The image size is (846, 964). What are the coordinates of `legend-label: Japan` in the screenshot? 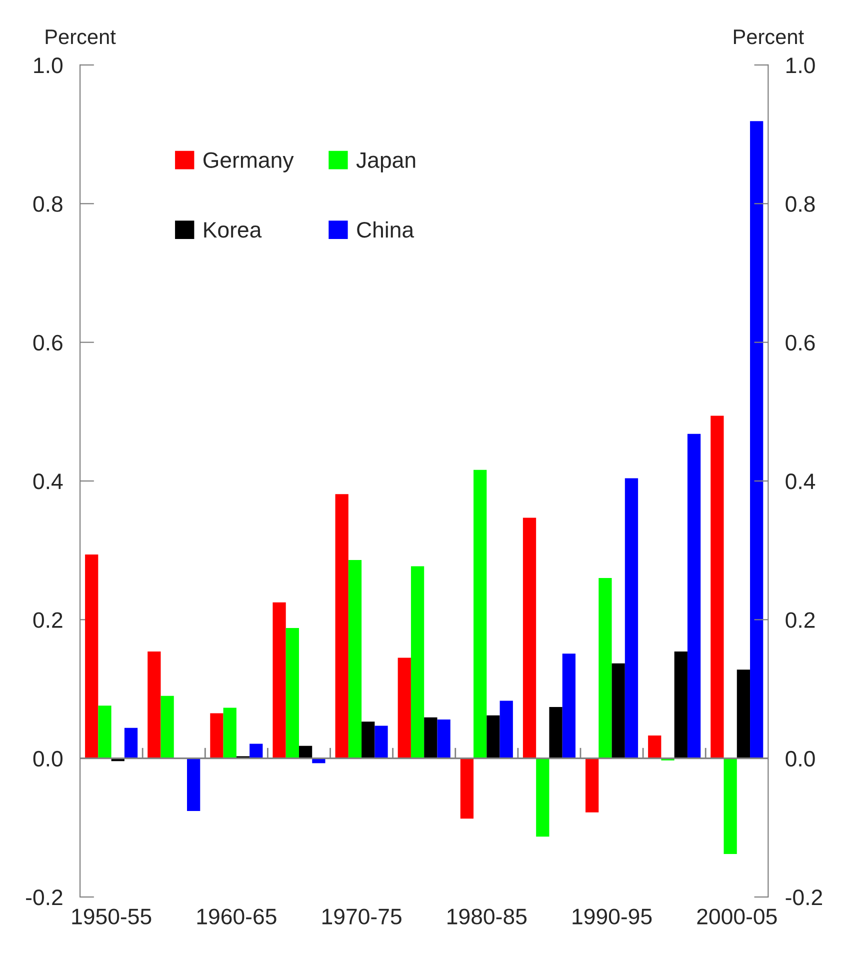 It's located at (386, 162).